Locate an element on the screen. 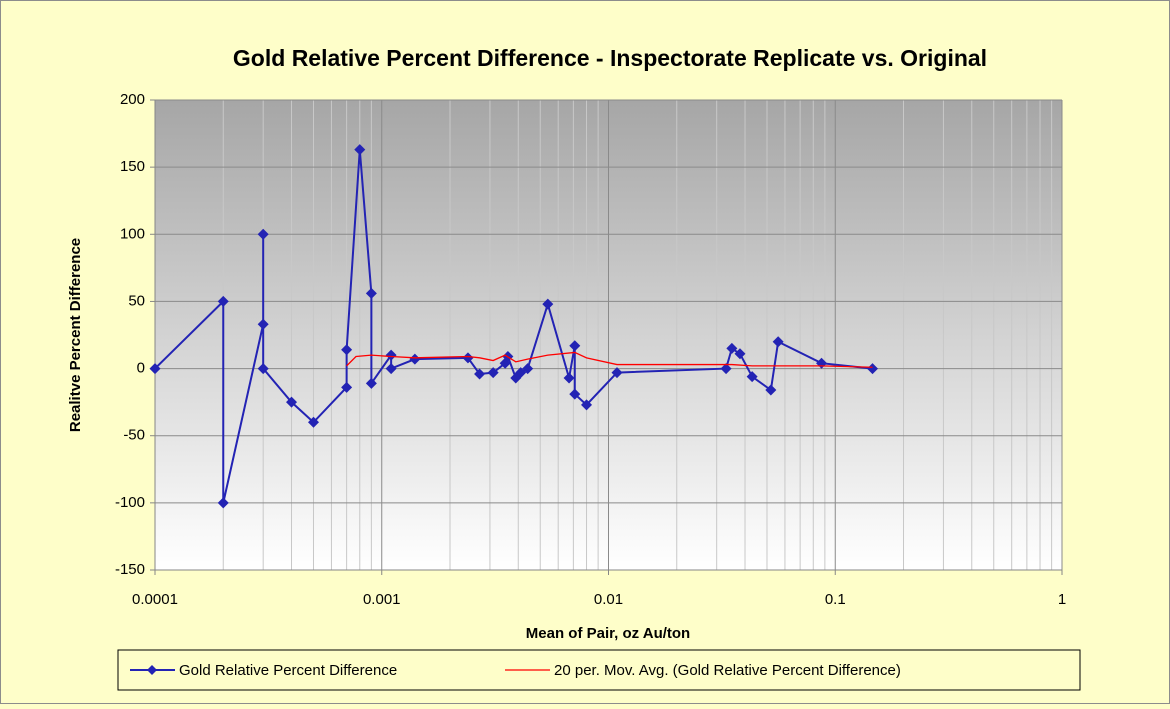 Image resolution: width=1170 pixels, height=709 pixels. x-tick-label: 0.01 is located at coordinates (608, 599).